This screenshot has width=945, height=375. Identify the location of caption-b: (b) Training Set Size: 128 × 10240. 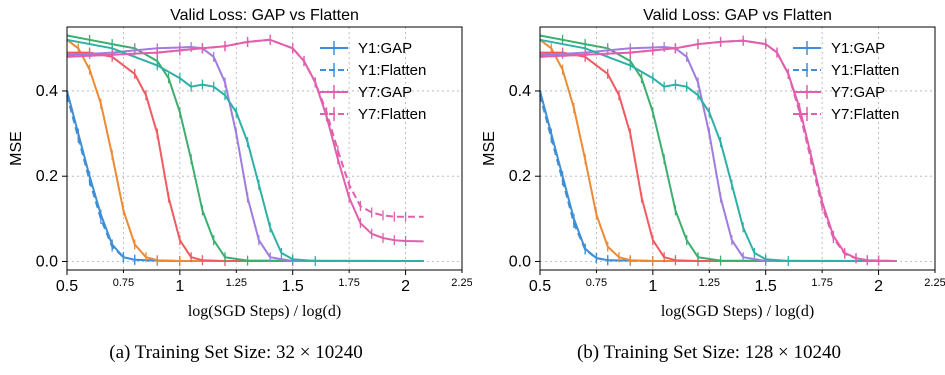
(709, 352).